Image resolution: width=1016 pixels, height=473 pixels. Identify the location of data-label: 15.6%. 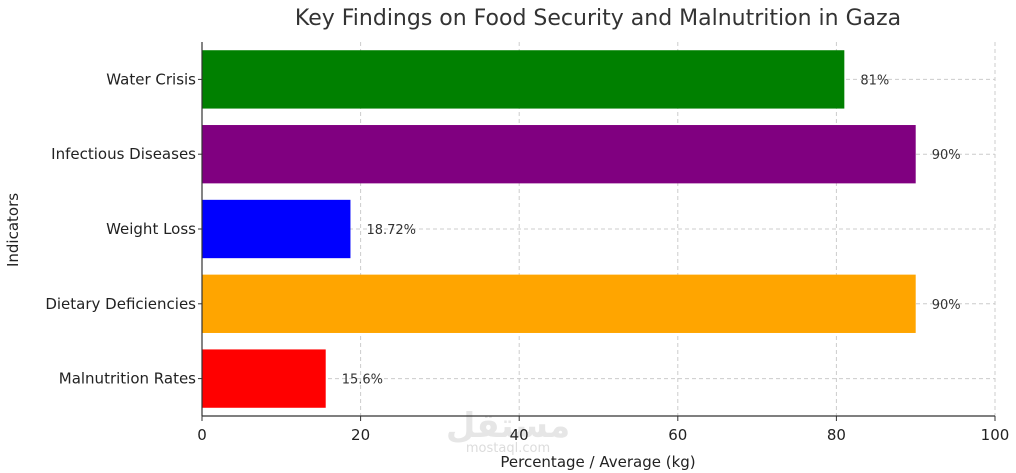
(362, 380).